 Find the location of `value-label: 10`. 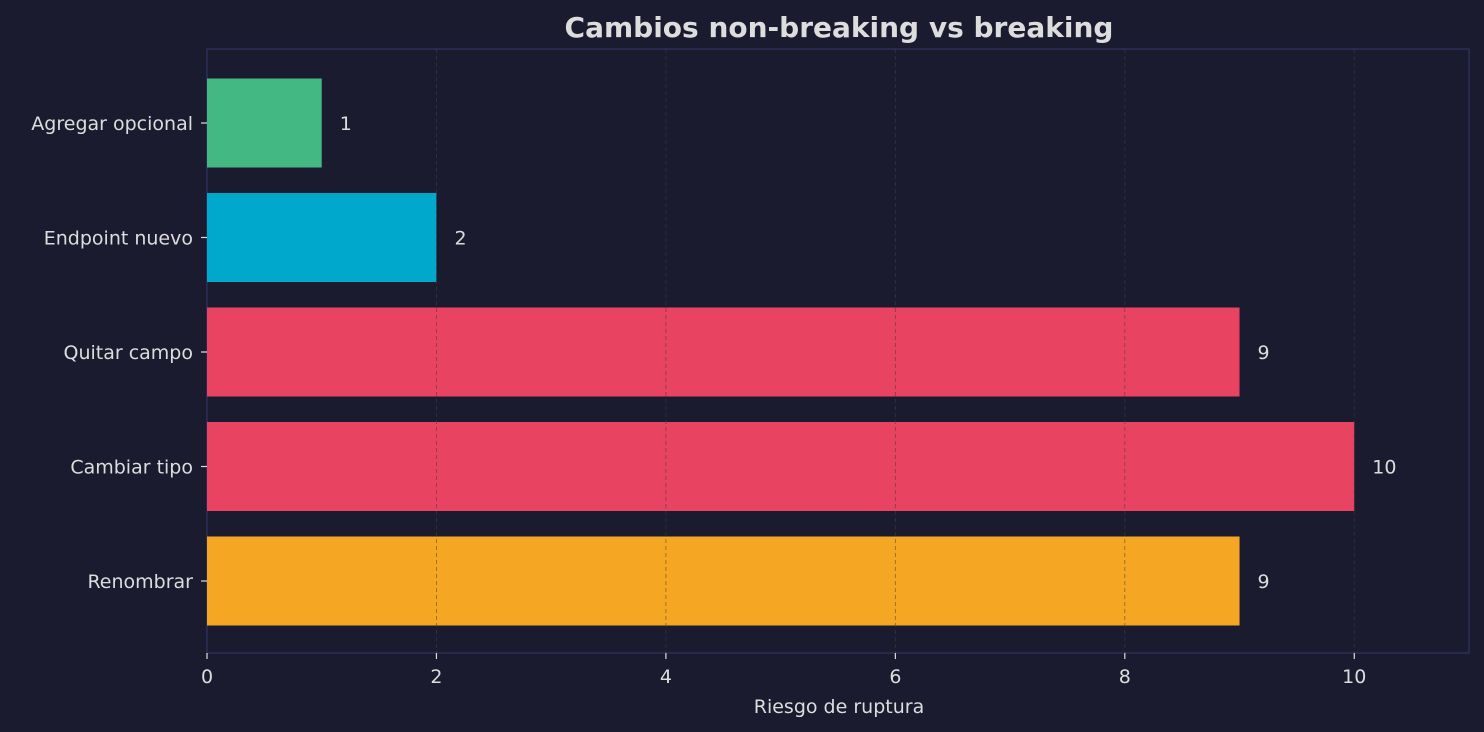

value-label: 10 is located at coordinates (1384, 468).